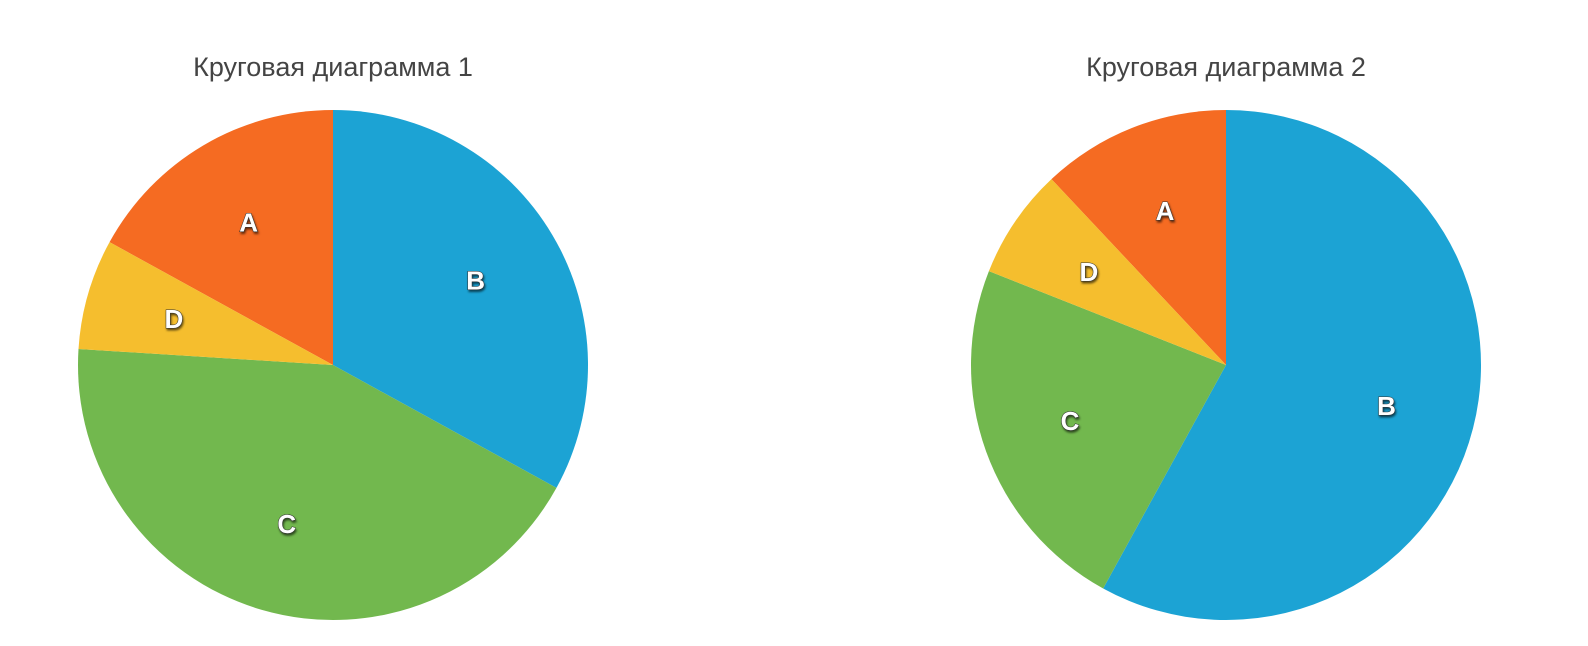 This screenshot has width=1588, height=646. I want to click on chart-title: Круговая диаграмма 2, so click(1226, 67).